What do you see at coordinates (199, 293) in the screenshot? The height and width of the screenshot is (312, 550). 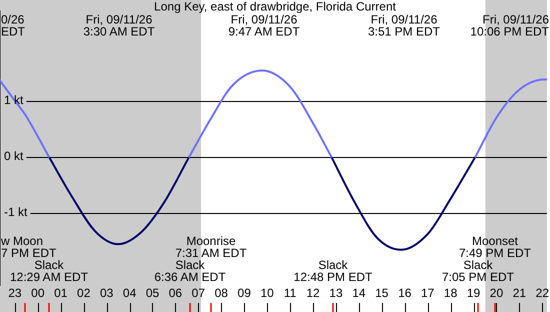 I see `x-tick-label: 07` at bounding box center [199, 293].